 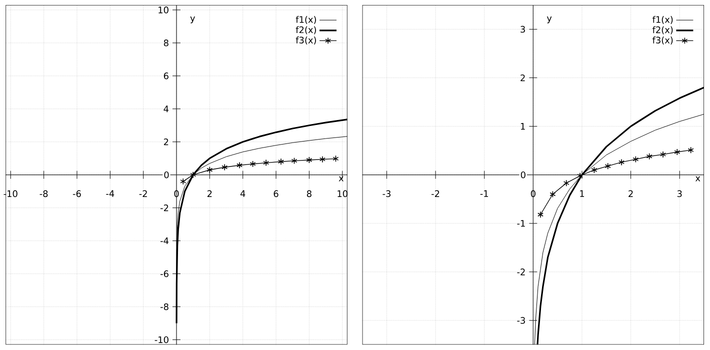 What do you see at coordinates (164, 307) in the screenshot?
I see `y-tick-label: -8` at bounding box center [164, 307].